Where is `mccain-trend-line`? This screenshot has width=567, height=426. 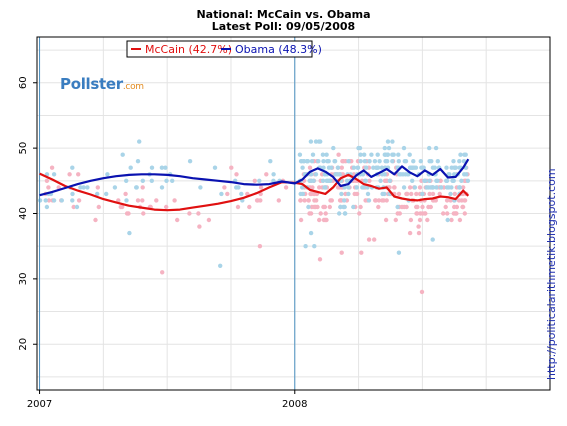
mccain-trend-line is located at coordinates (254, 192).